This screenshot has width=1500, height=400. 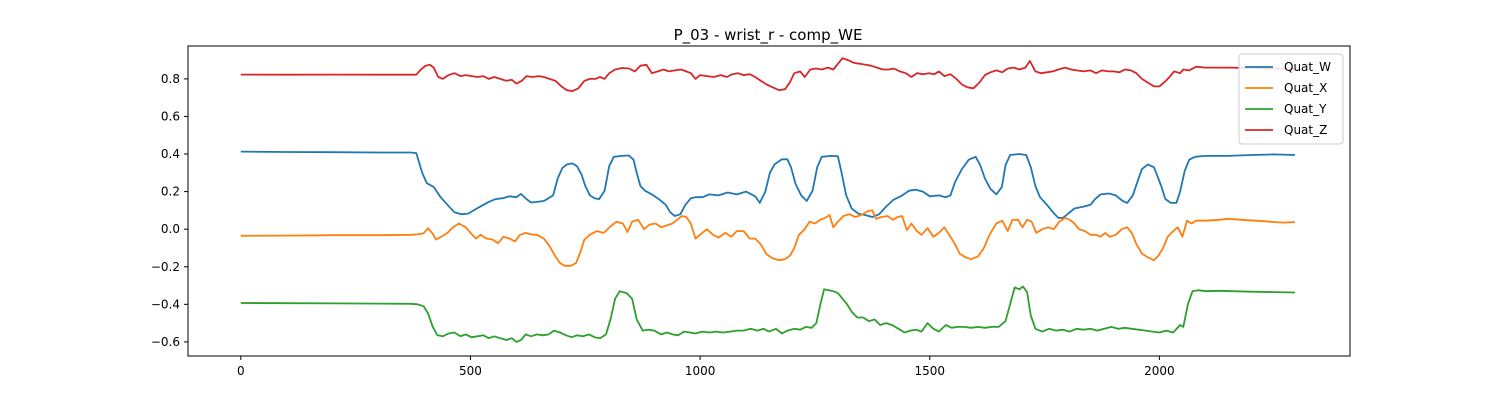 I want to click on legend: Quat_W Quat_X Quat_Y Quat_Z, so click(x=1291, y=99).